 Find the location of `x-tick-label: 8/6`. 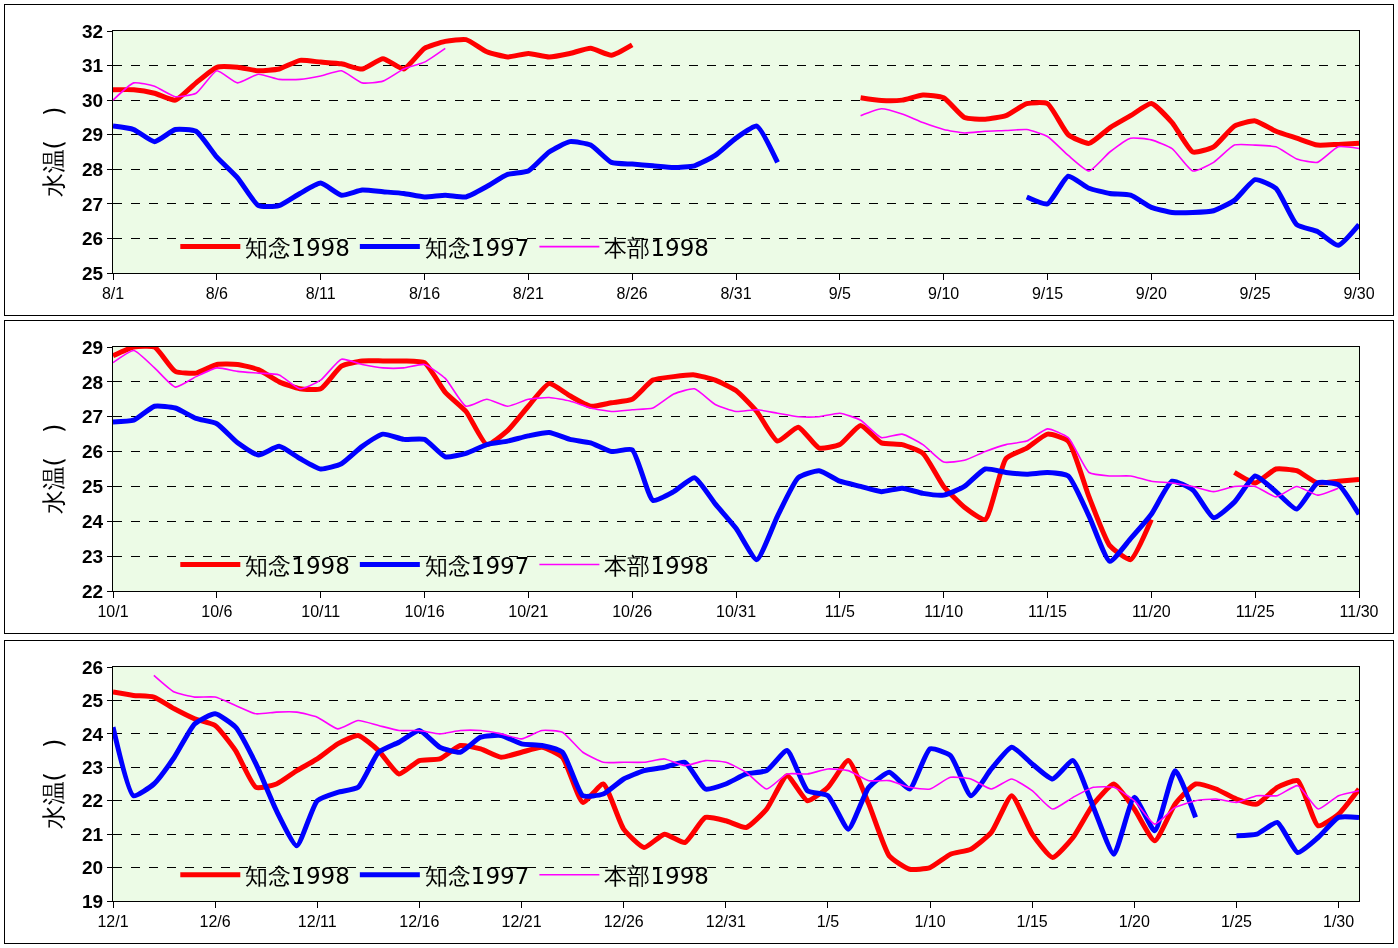

x-tick-label: 8/6 is located at coordinates (217, 294).